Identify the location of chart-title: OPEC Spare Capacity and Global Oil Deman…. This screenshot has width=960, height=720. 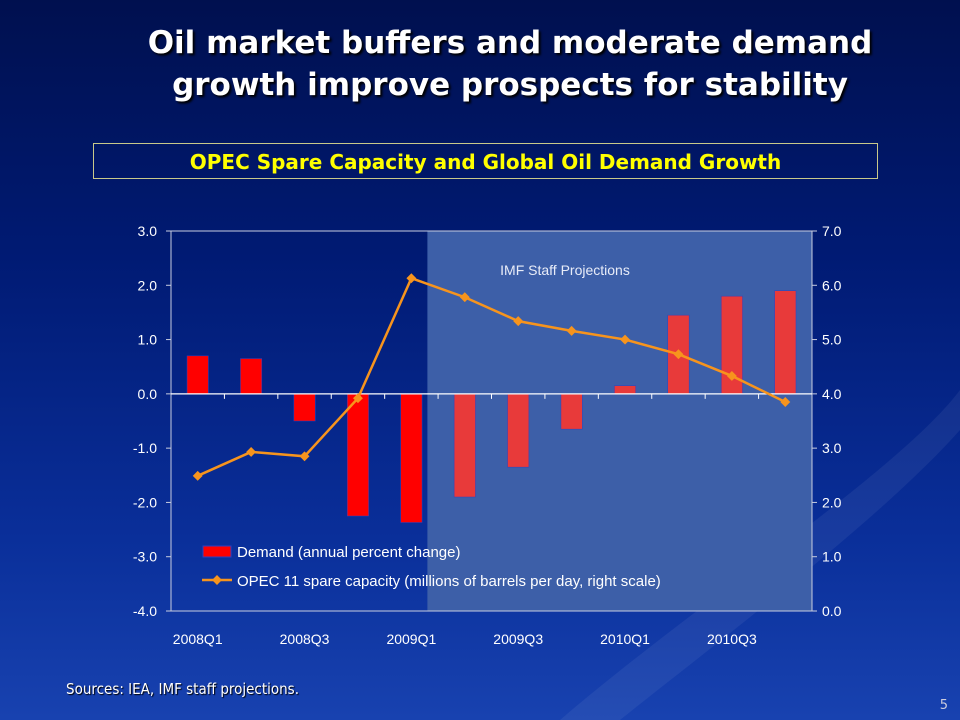
(485, 161).